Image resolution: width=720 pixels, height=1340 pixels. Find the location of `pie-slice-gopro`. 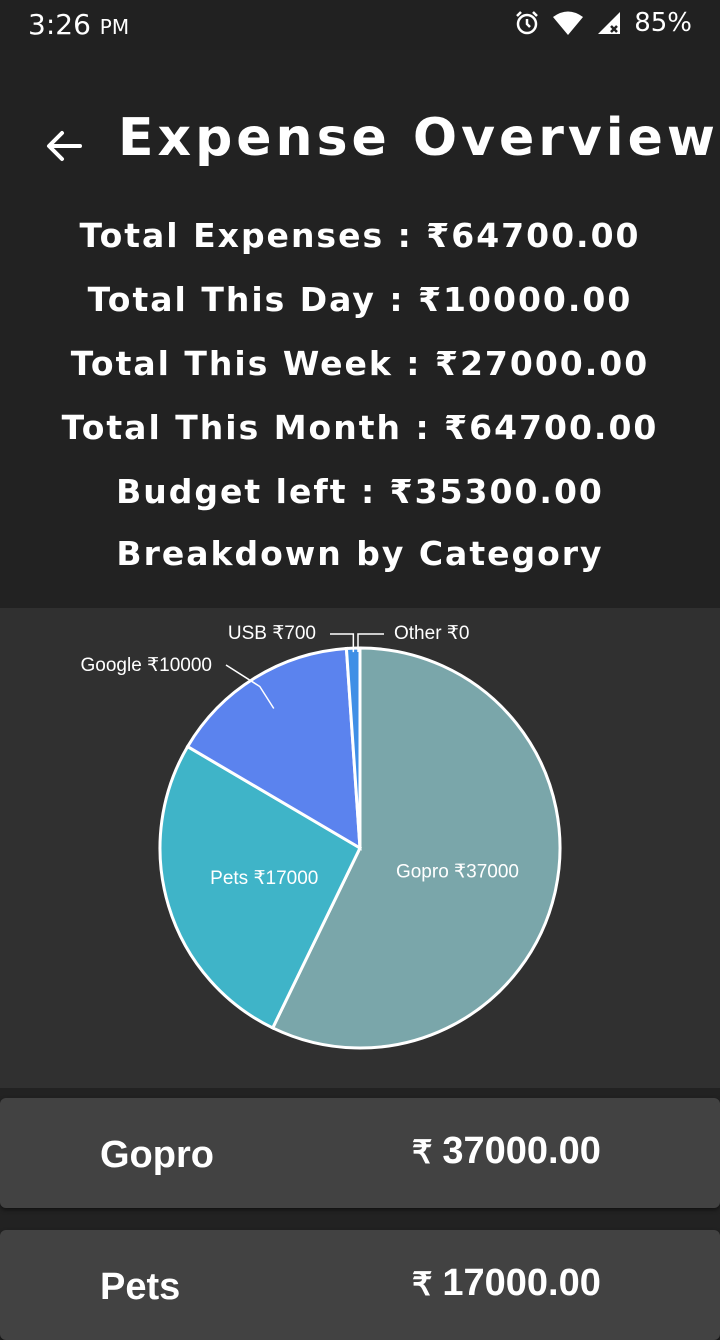

pie-slice-gopro is located at coordinates (416, 848).